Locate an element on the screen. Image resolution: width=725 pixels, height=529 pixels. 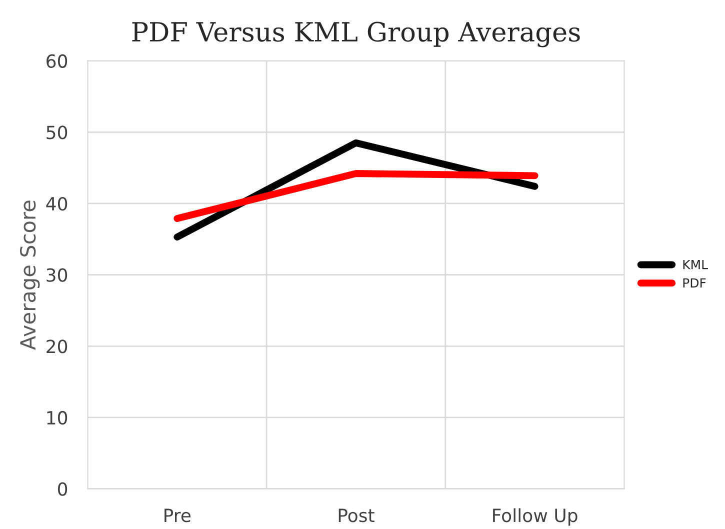
y-tick-label: 10 is located at coordinates (57, 417).